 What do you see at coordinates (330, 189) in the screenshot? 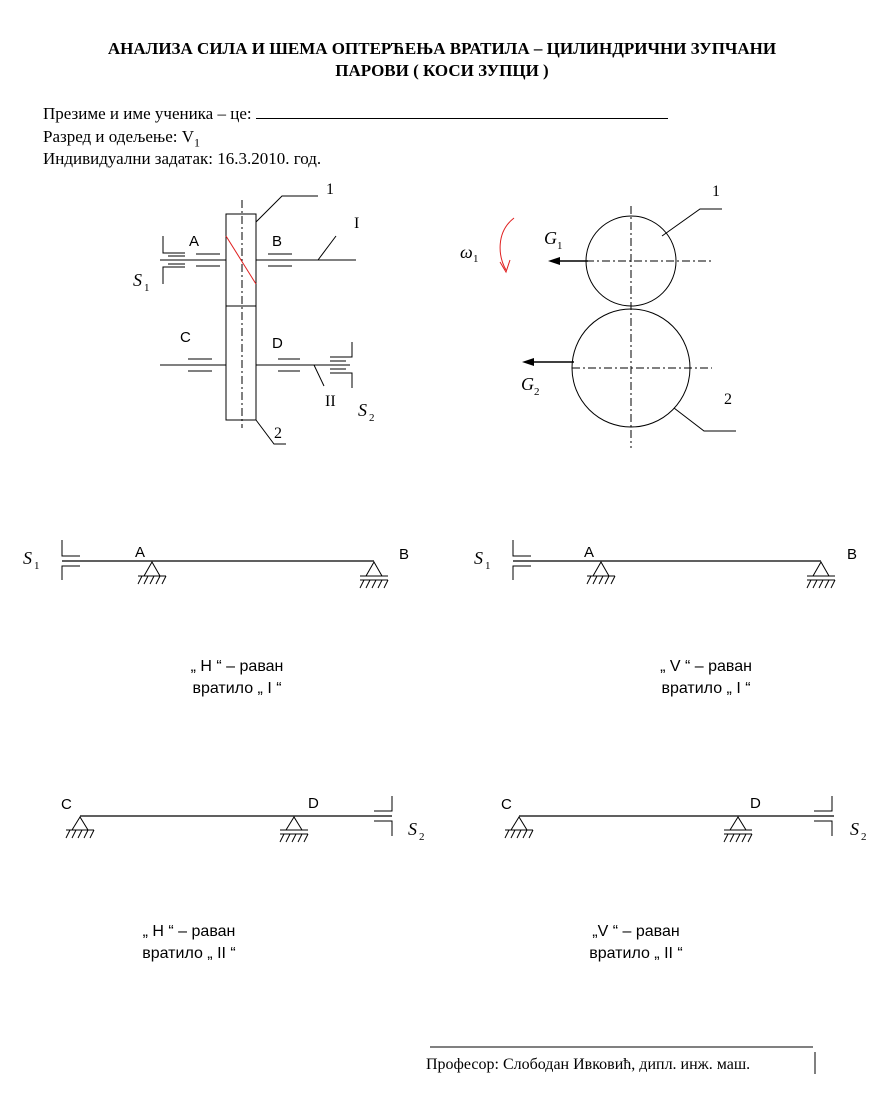
I see `scheme-label-1: 1` at bounding box center [330, 189].